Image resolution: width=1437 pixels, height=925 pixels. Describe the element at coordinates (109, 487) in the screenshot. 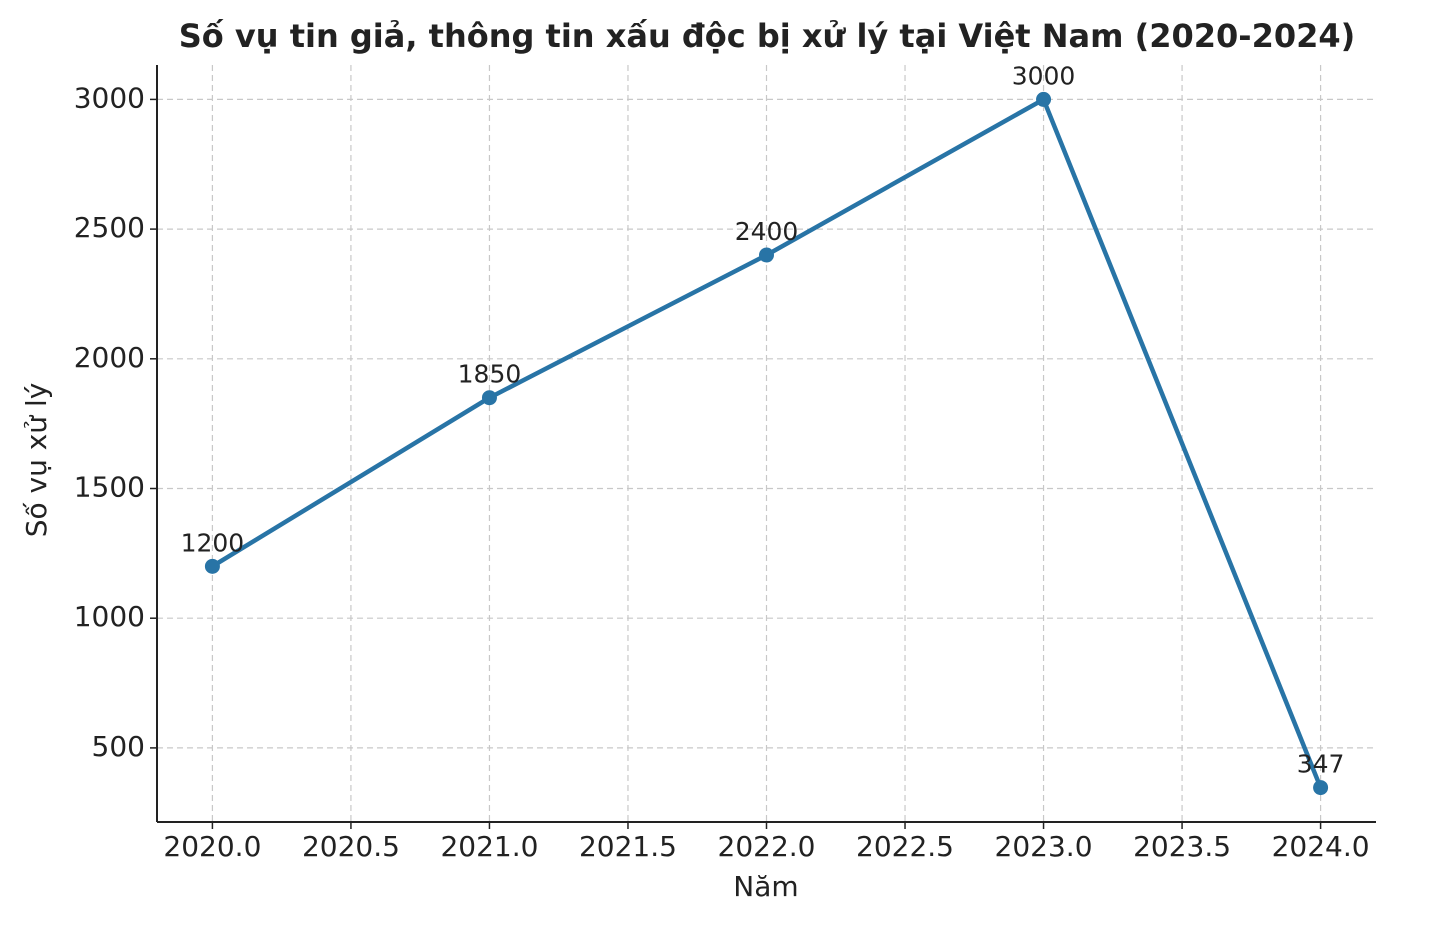

I see `y-tick-label: 1500` at that location.